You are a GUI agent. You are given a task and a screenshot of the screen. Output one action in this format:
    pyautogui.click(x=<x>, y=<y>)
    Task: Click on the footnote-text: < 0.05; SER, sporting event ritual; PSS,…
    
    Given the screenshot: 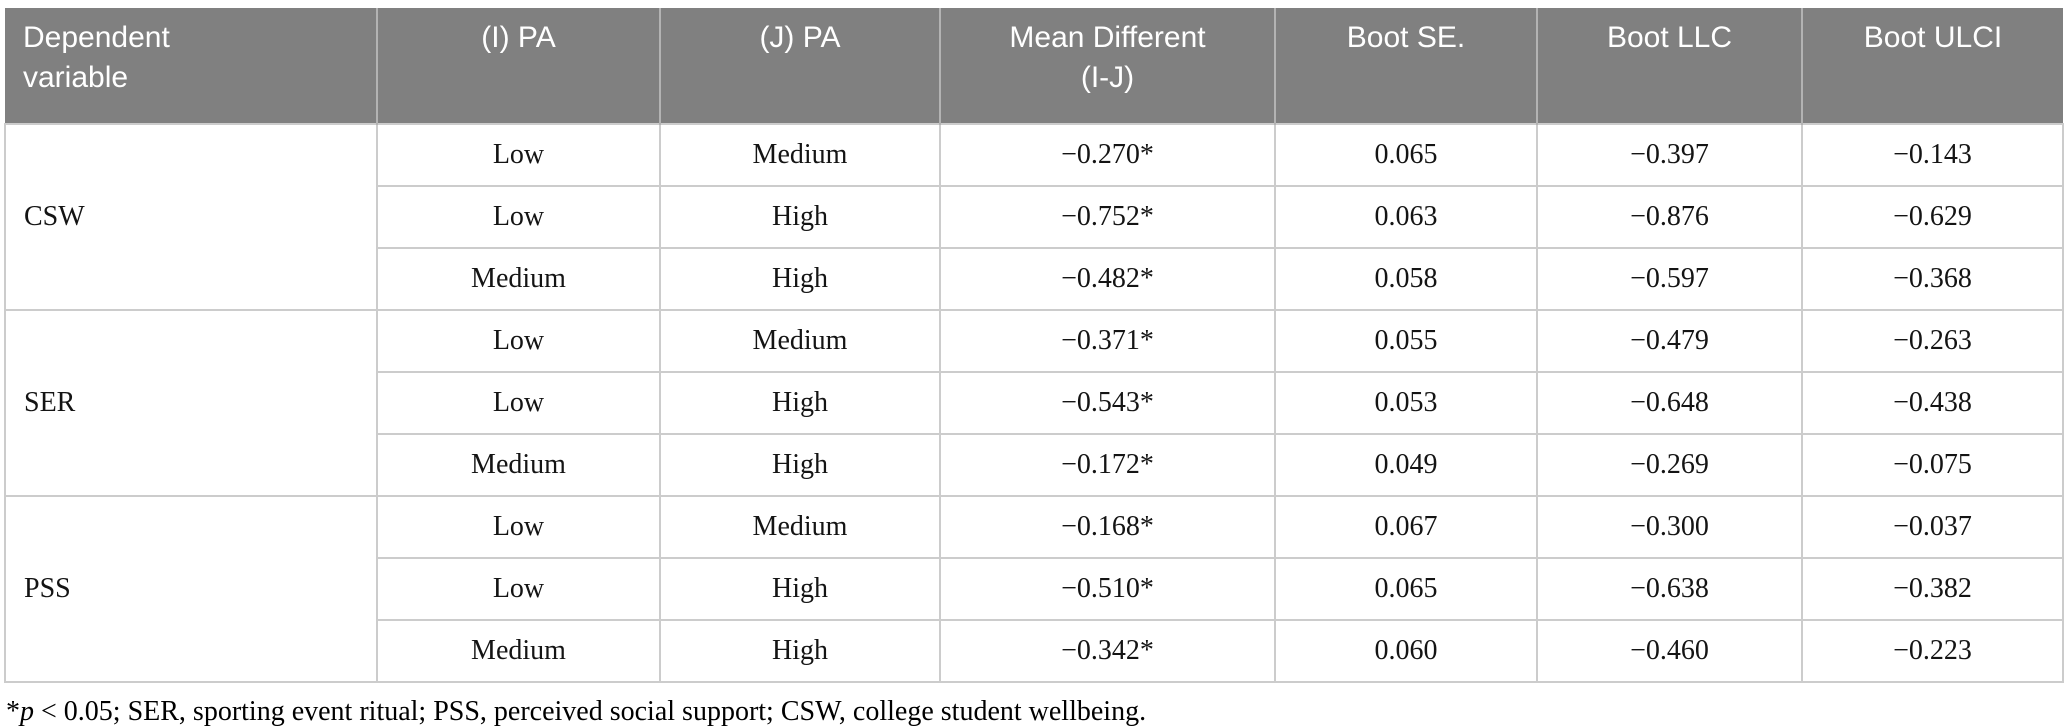 What is the action you would take?
    pyautogui.click(x=590, y=711)
    